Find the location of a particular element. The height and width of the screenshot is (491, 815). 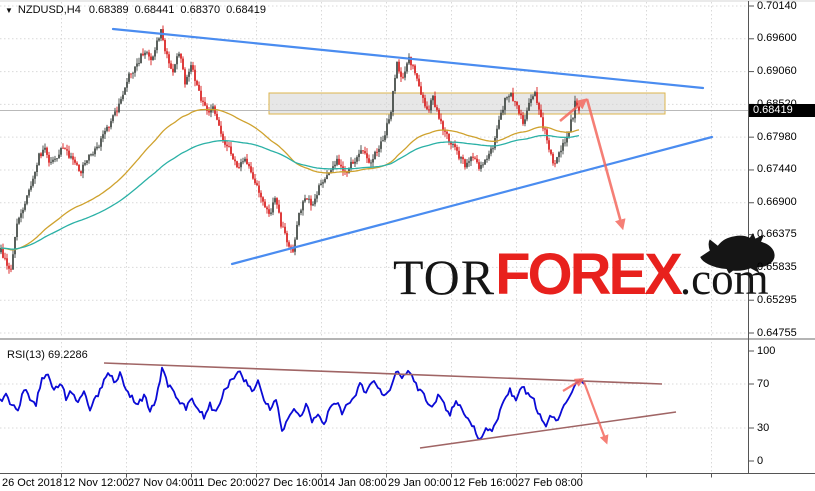

price-axis-label: 0.66900 is located at coordinates (777, 202).